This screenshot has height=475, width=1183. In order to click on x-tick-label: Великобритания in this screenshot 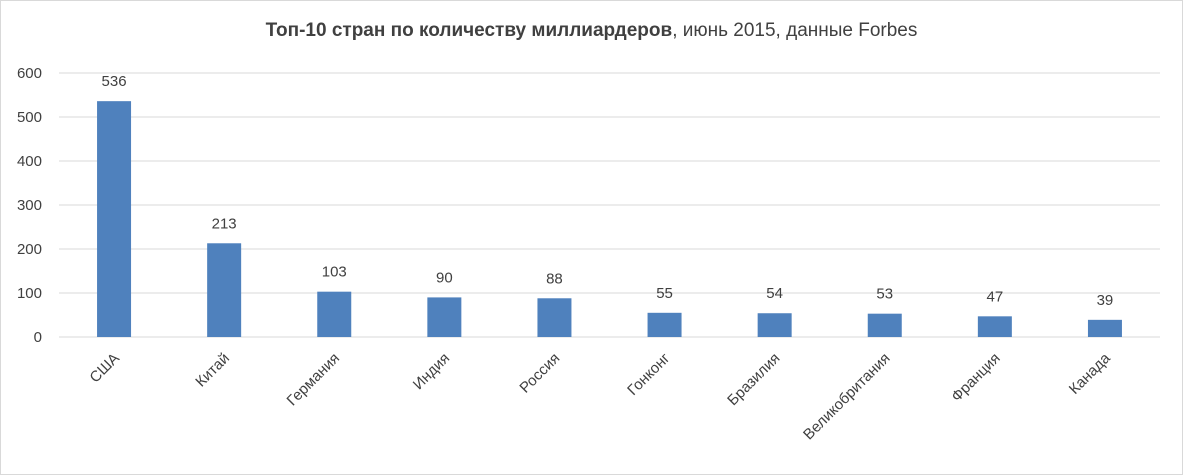, I will do `click(846, 396)`.